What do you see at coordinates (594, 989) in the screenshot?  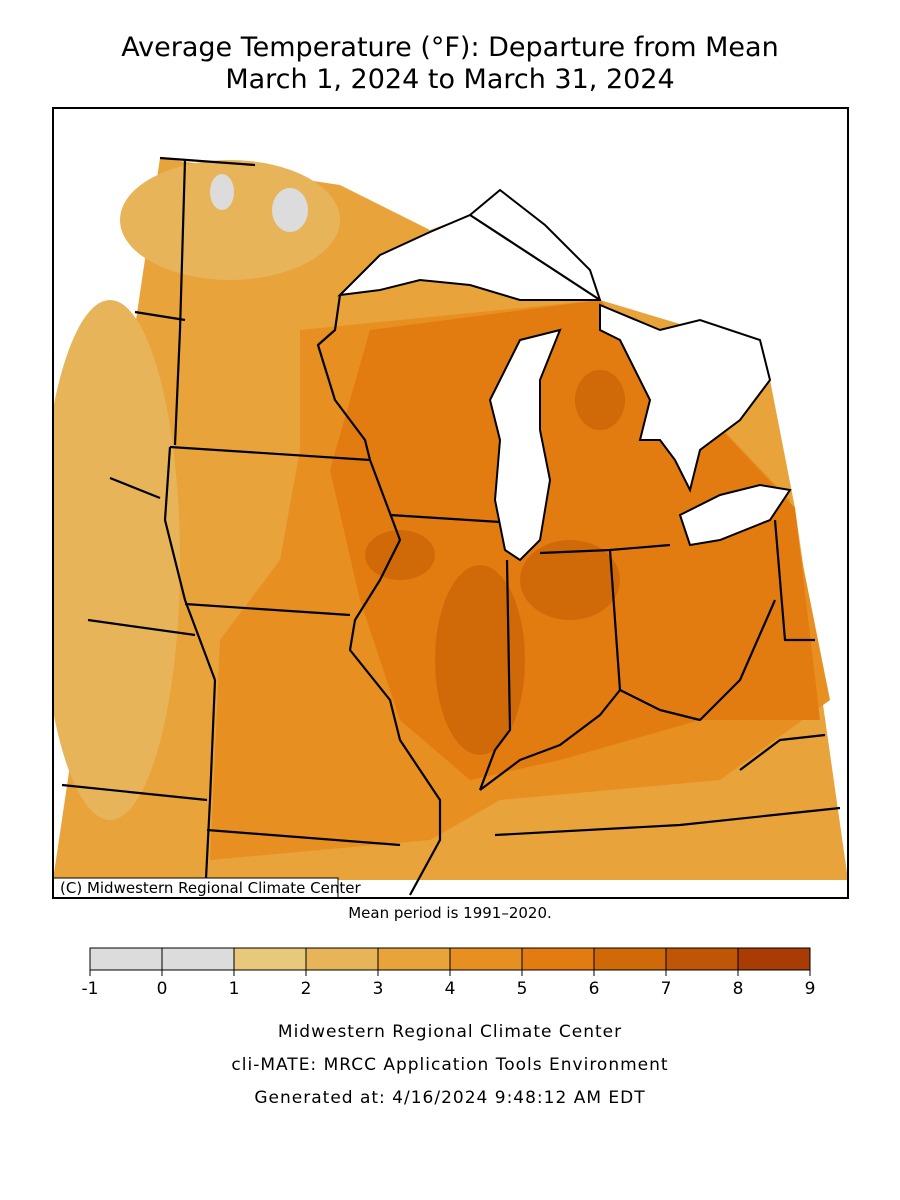 I see `legend-tick-label: 6` at bounding box center [594, 989].